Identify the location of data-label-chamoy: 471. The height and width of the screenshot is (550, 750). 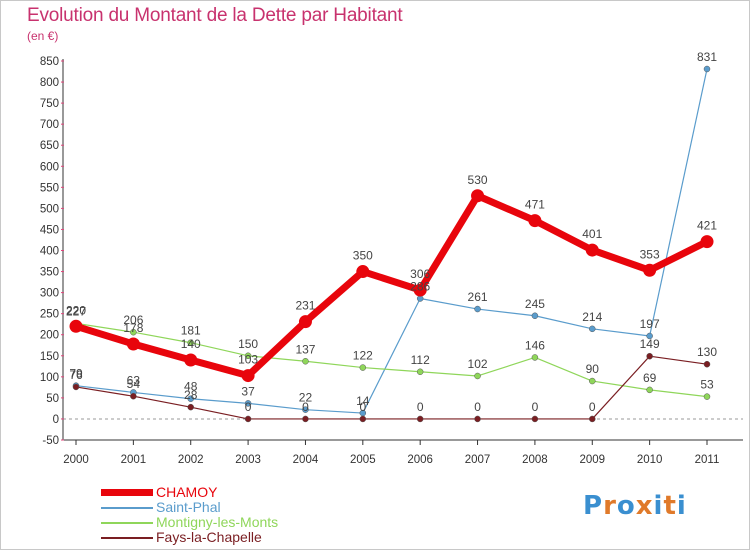
(535, 205).